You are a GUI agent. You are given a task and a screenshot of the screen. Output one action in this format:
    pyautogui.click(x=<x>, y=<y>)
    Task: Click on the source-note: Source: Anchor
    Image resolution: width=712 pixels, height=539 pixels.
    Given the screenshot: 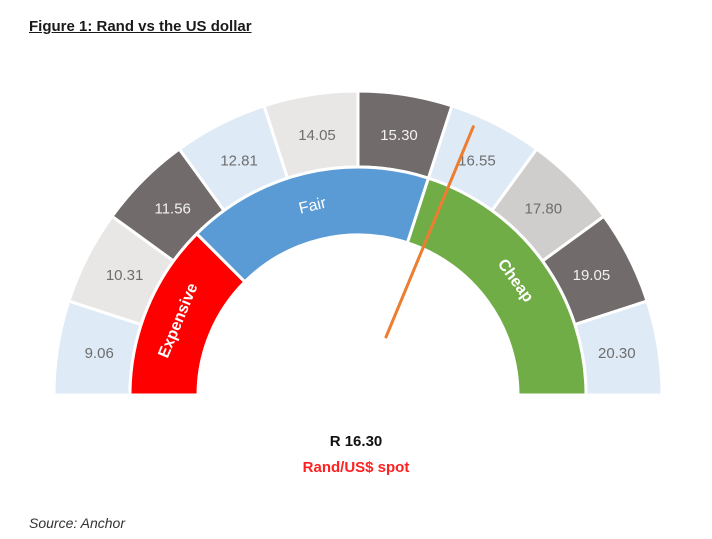 What is the action you would take?
    pyautogui.click(x=77, y=523)
    